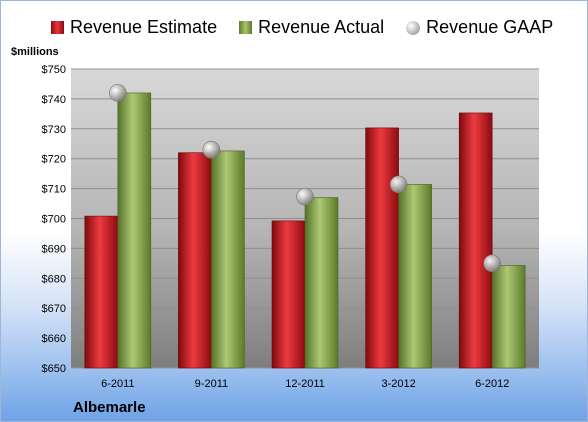 The image size is (588, 422). Describe the element at coordinates (413, 27) in the screenshot. I see `legend-swatch-gaap` at that location.